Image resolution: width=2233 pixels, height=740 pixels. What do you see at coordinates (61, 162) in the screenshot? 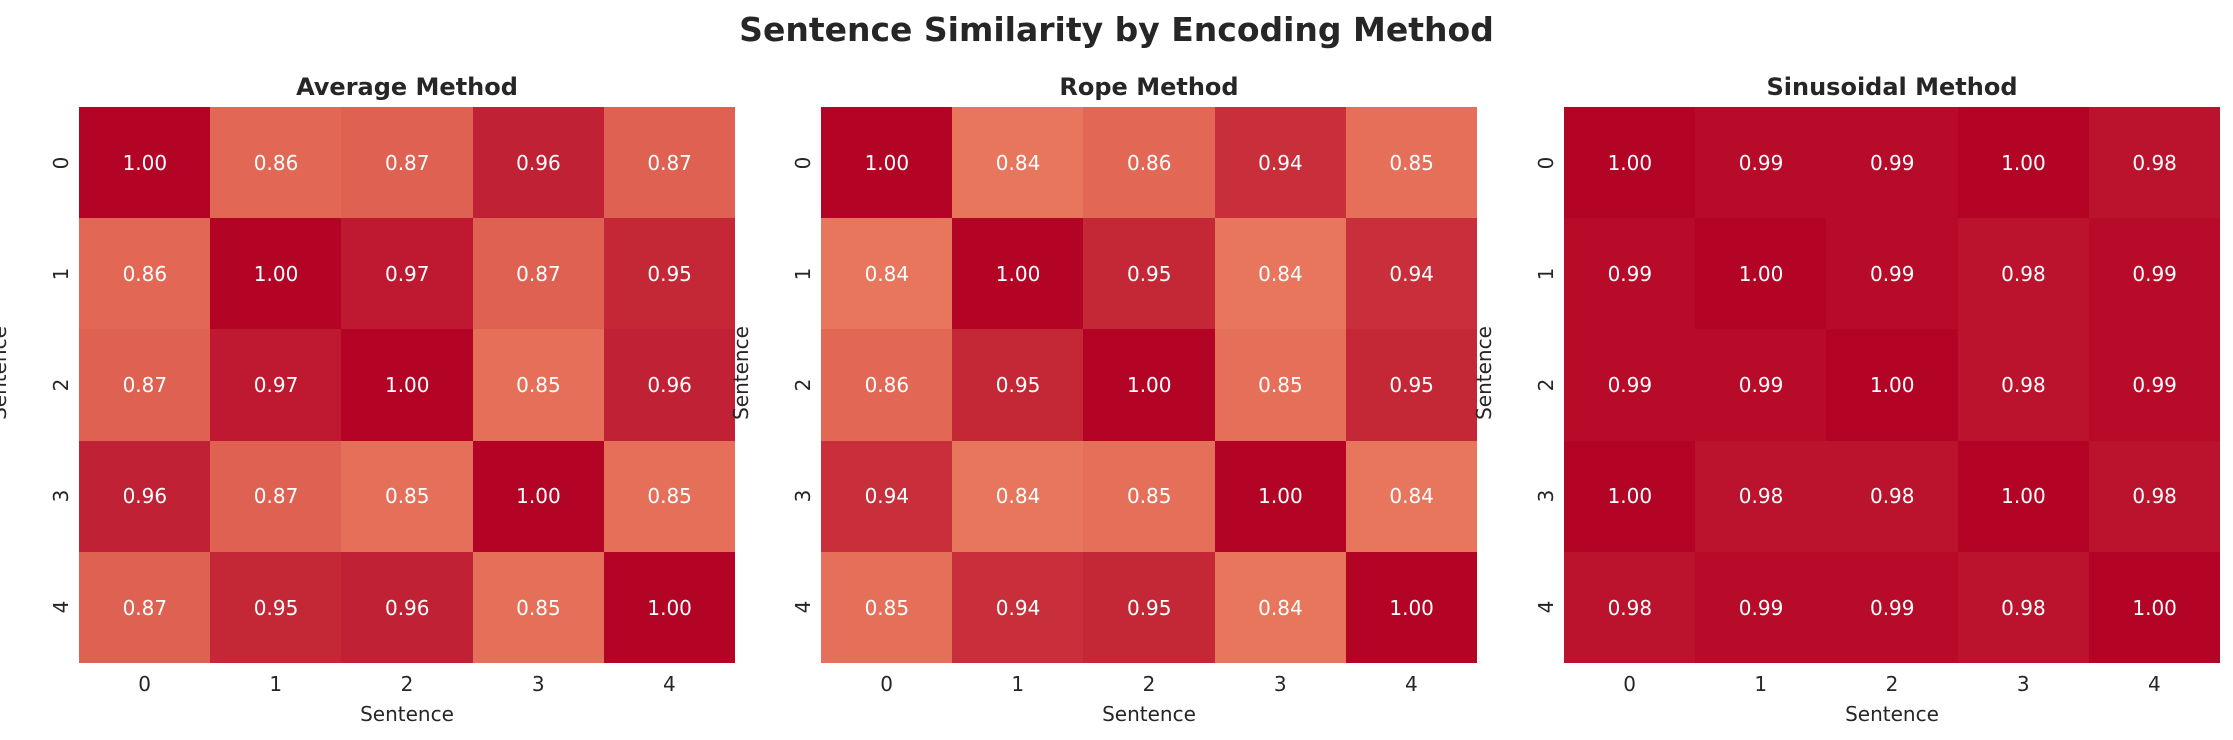
I see `y-tick-label: 0` at bounding box center [61, 162].